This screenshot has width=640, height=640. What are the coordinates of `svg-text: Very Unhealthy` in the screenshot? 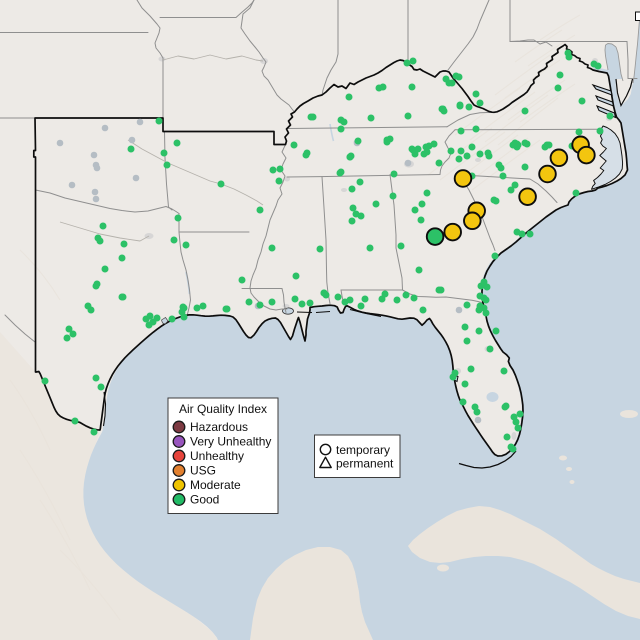 It's located at (230, 442).